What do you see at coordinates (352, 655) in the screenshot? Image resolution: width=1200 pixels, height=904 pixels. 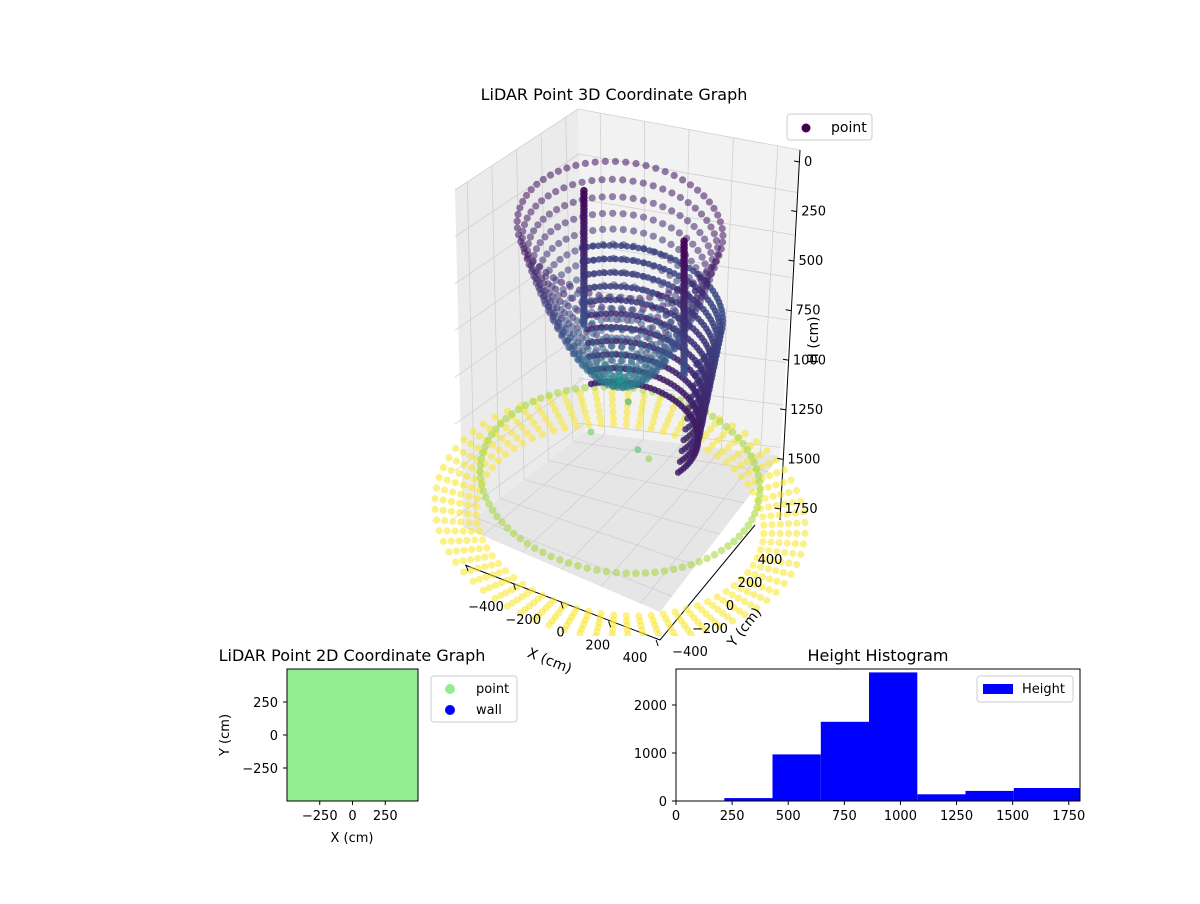 I see `chart-2d-title: LiDAR Point 2D Coordinate Graph` at bounding box center [352, 655].